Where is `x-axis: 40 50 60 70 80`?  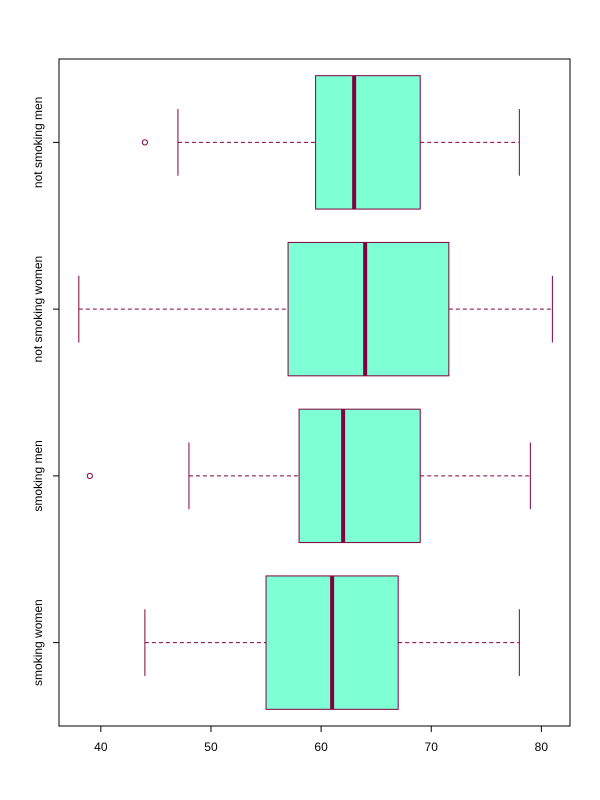 x-axis: 40 50 60 70 80 is located at coordinates (321, 740).